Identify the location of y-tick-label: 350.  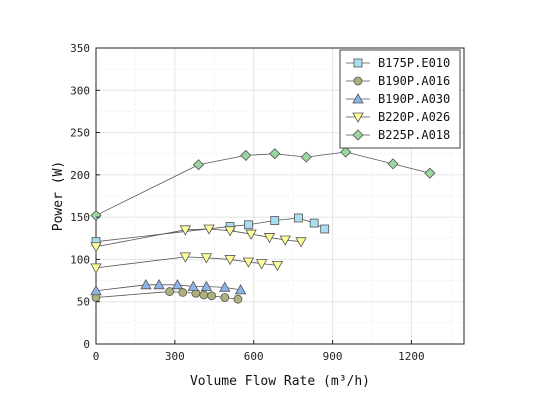
(80, 48).